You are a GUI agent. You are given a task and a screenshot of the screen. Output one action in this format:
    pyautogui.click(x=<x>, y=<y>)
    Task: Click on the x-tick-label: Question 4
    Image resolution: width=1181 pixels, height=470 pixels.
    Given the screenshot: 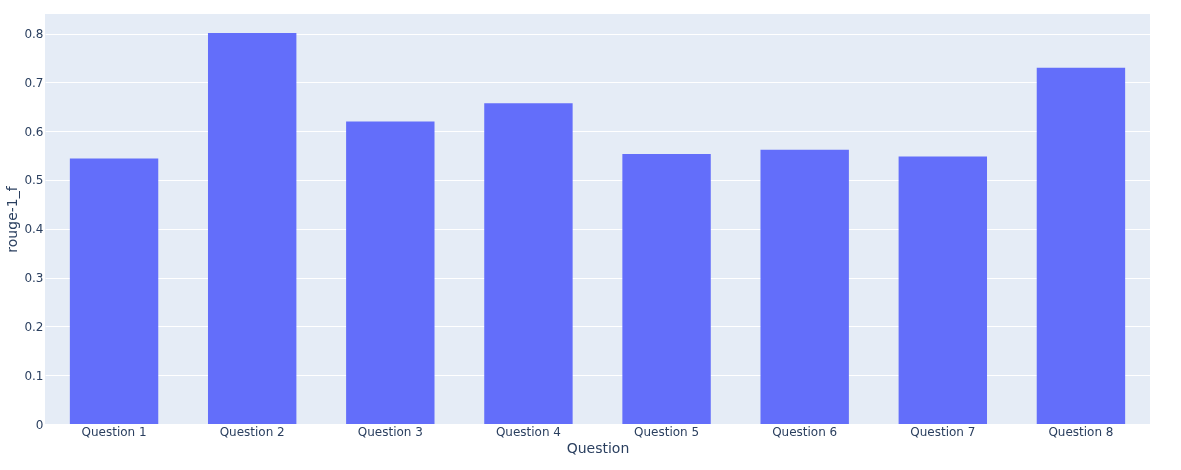 What is the action you would take?
    pyautogui.click(x=528, y=431)
    